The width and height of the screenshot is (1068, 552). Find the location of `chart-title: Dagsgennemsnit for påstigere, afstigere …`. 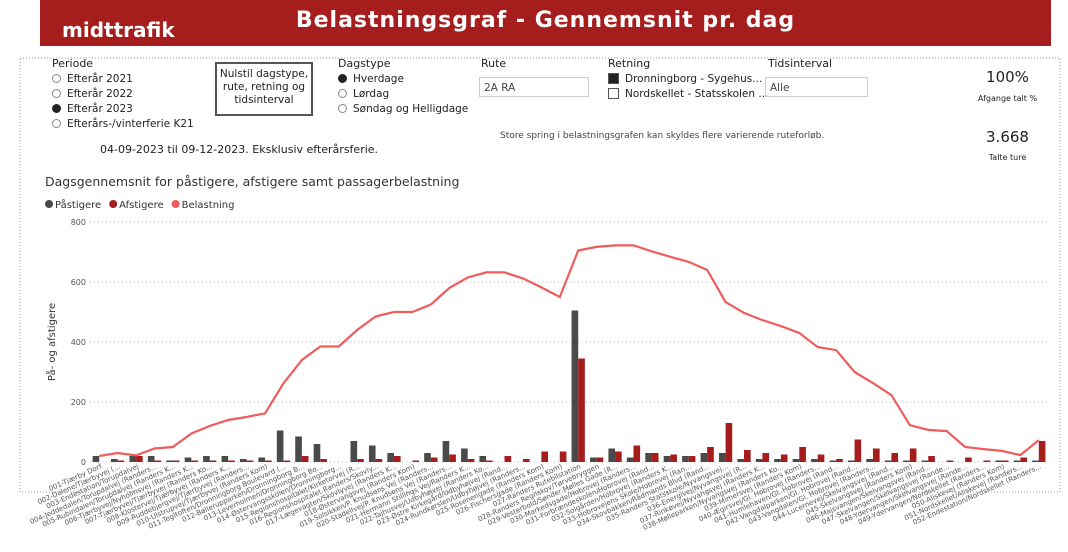

chart-title: Dagsgennemsnit for påstigere, afstigere … is located at coordinates (252, 181).